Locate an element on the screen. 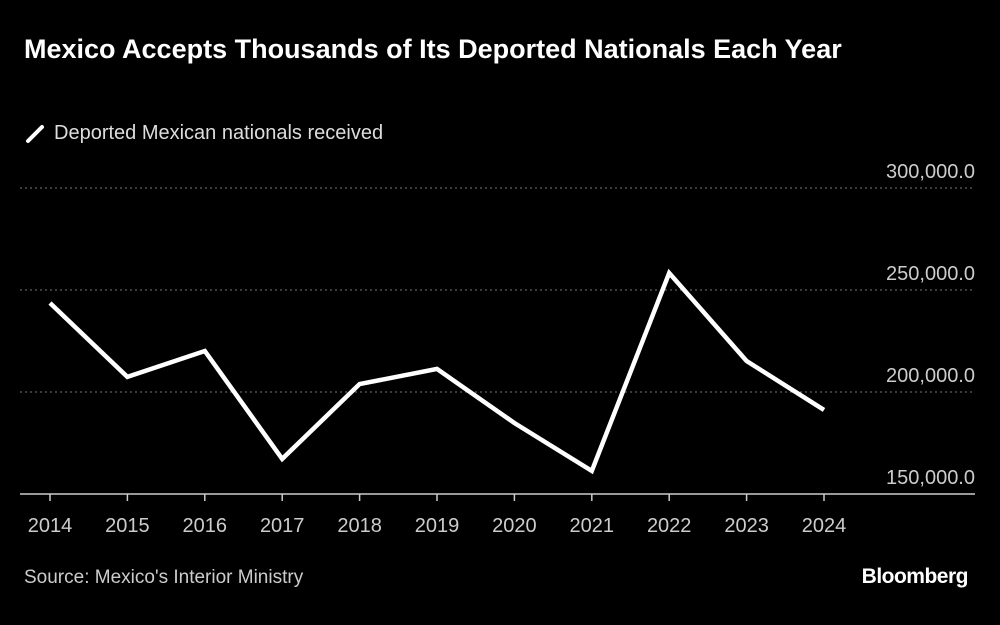 This screenshot has height=625, width=1000. legend-label: Deported Mexican nationals received is located at coordinates (219, 133).